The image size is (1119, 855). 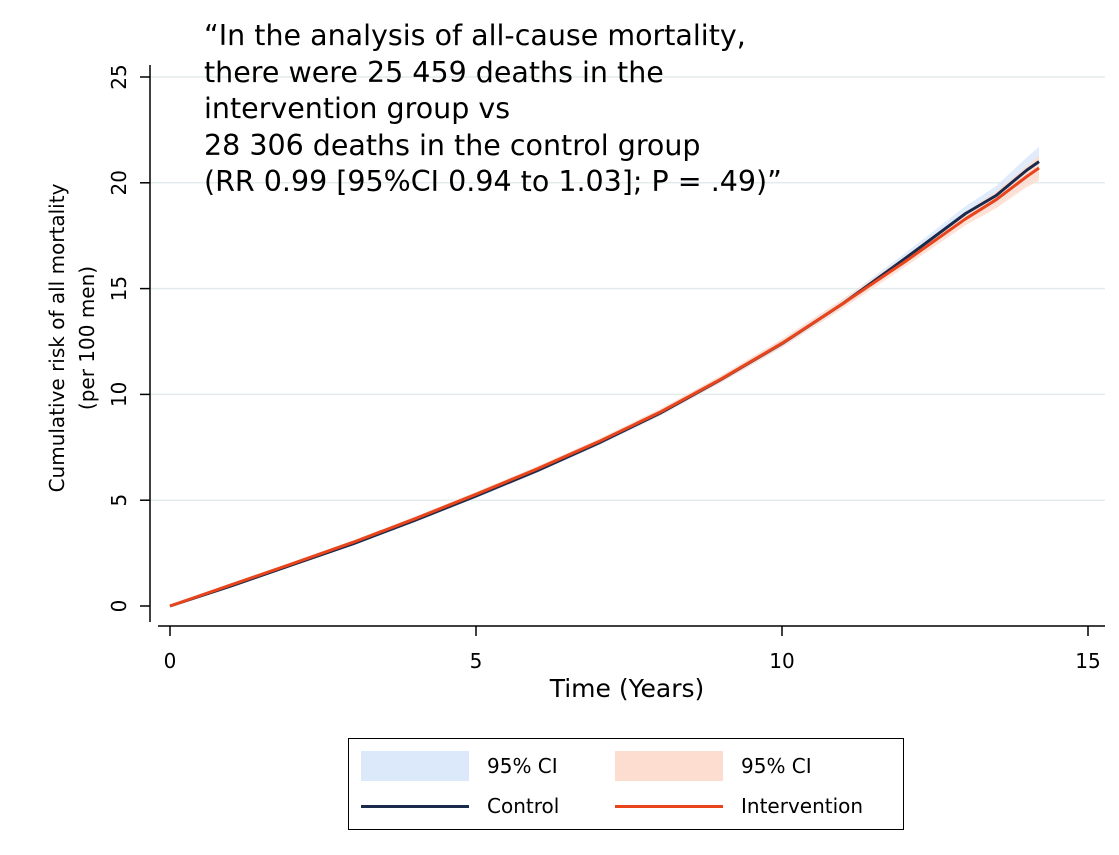 What do you see at coordinates (415, 766) in the screenshot?
I see `legend-swatch-control-ci` at bounding box center [415, 766].